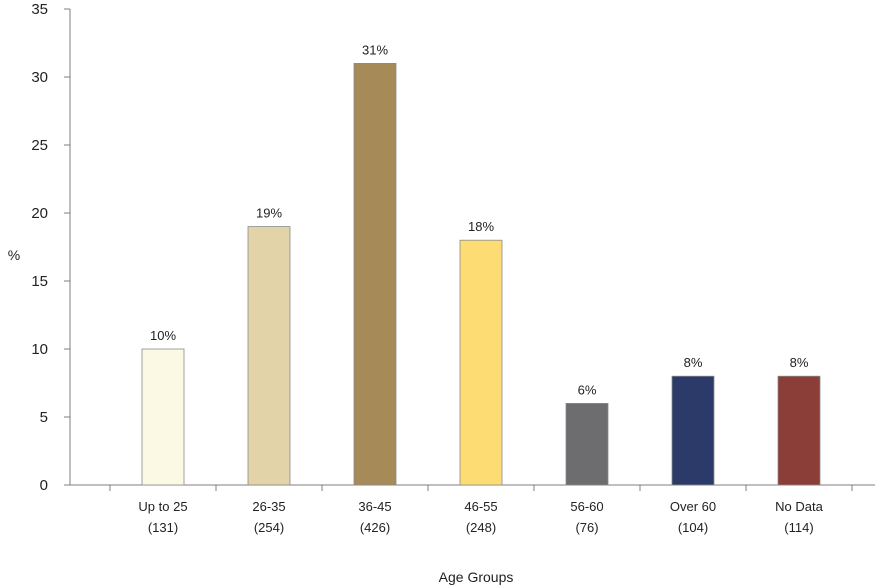  I want to click on x-tick-label: 36-45, so click(374, 506).